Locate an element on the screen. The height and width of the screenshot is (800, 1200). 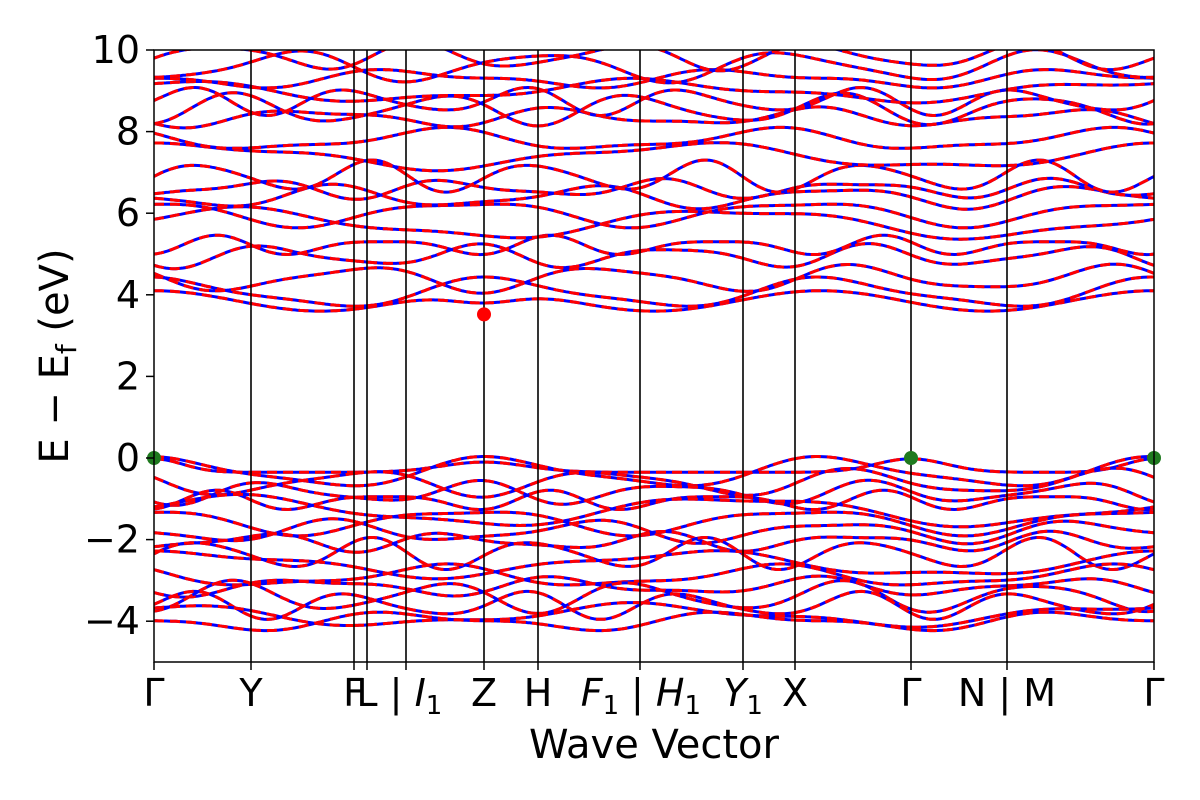
y-tick-label: 6 is located at coordinates (128, 213).